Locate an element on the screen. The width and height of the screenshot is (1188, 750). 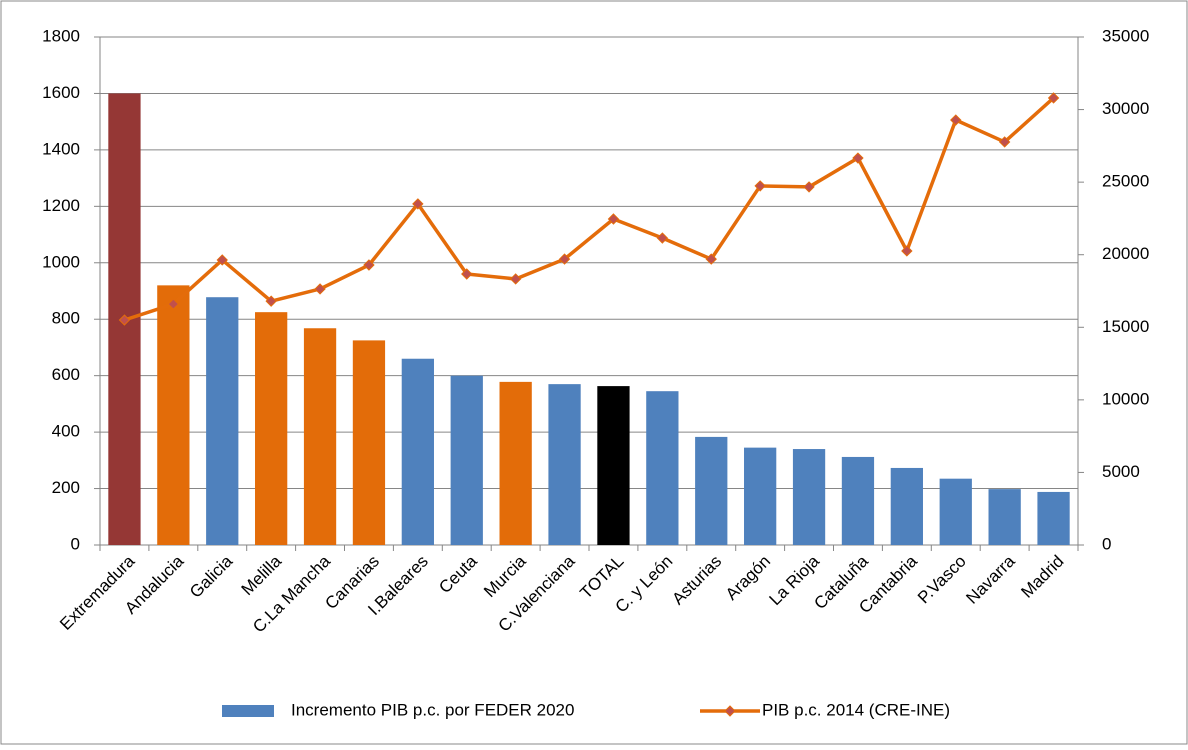
y-tick-label: 1000 is located at coordinates (61, 261).